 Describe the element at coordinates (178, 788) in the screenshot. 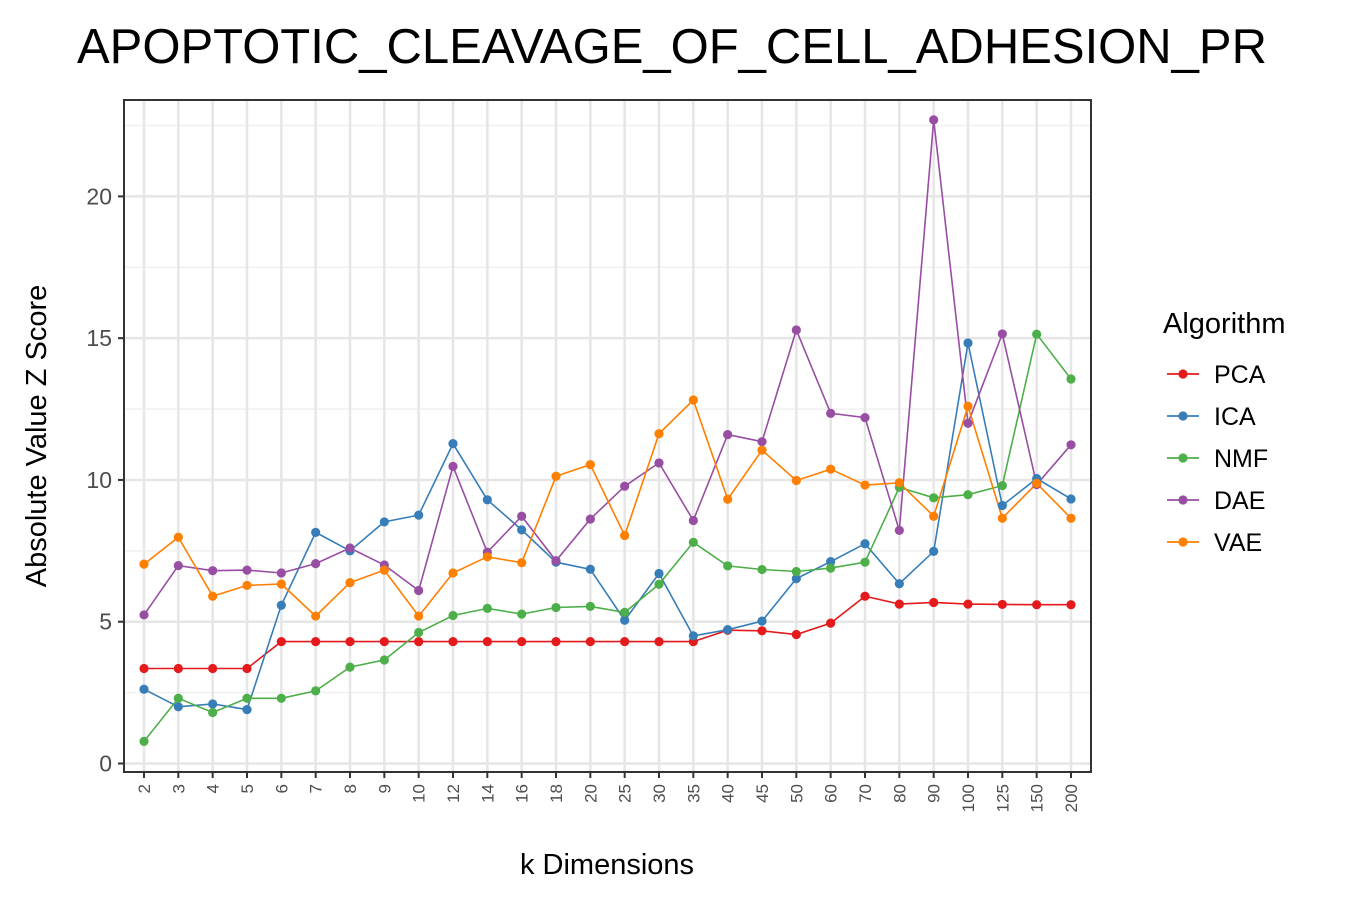

I see `x-tick-label: 3` at that location.